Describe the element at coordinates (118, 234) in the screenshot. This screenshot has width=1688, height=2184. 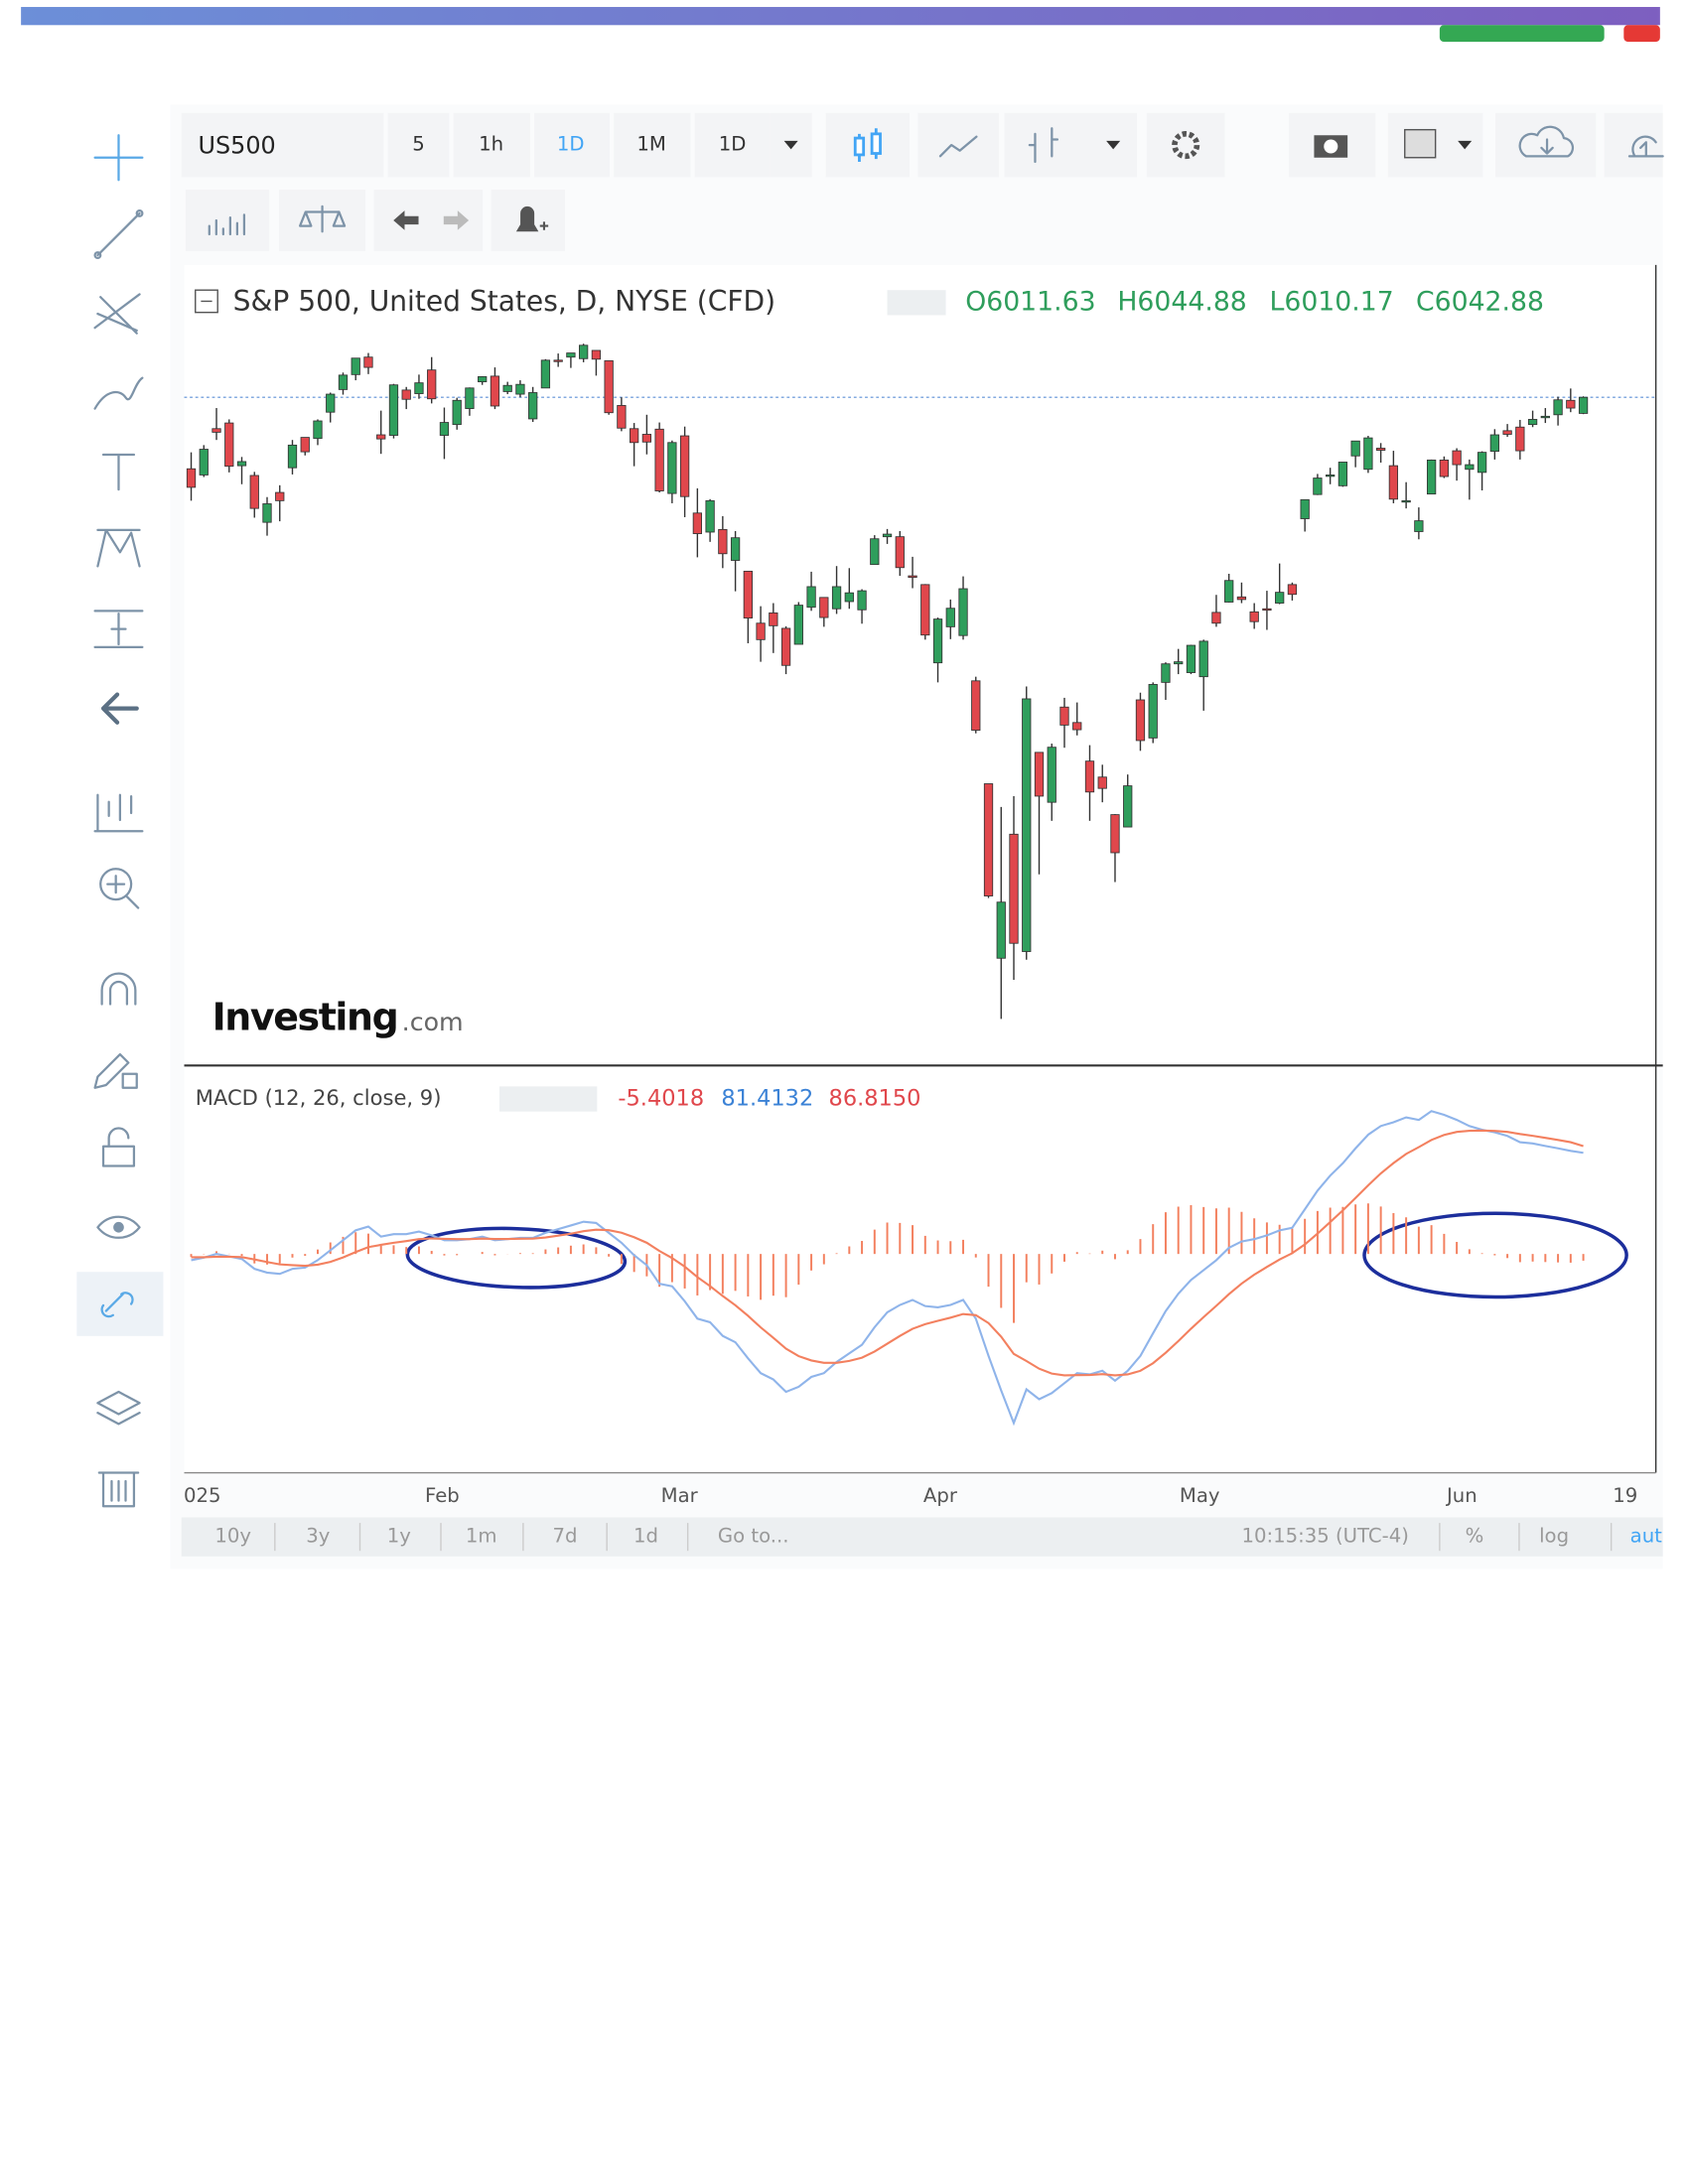
I see `trendline-tool` at that location.